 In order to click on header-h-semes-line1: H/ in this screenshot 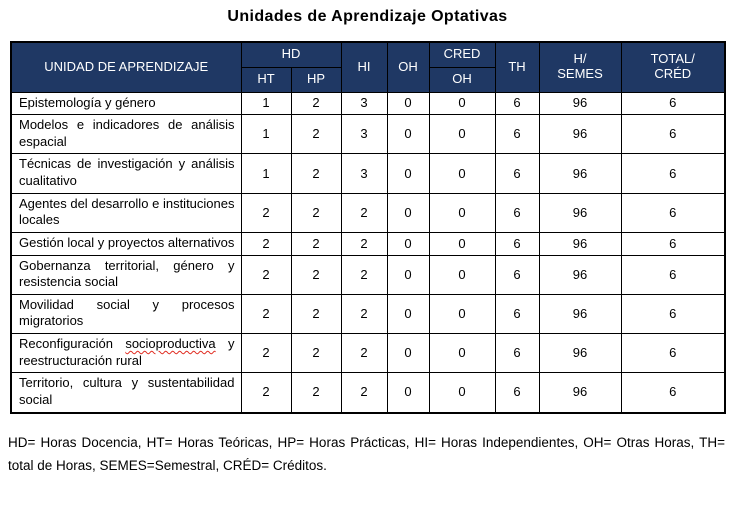, I will do `click(580, 59)`.